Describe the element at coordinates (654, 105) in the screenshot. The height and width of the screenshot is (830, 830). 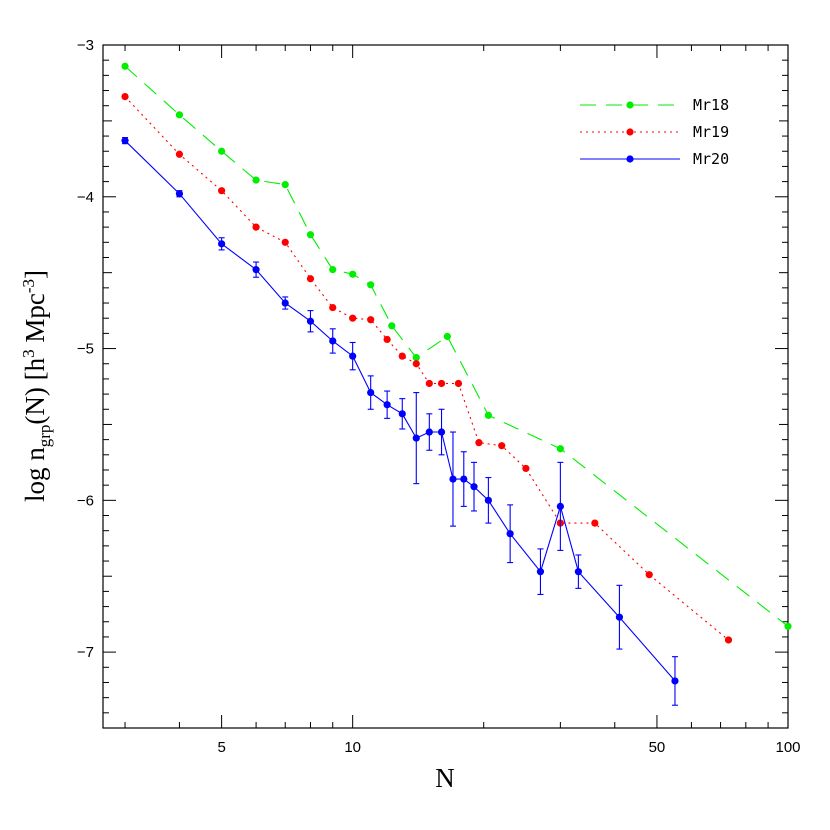
I see `legend-entry-Mr18: Mr18` at that location.